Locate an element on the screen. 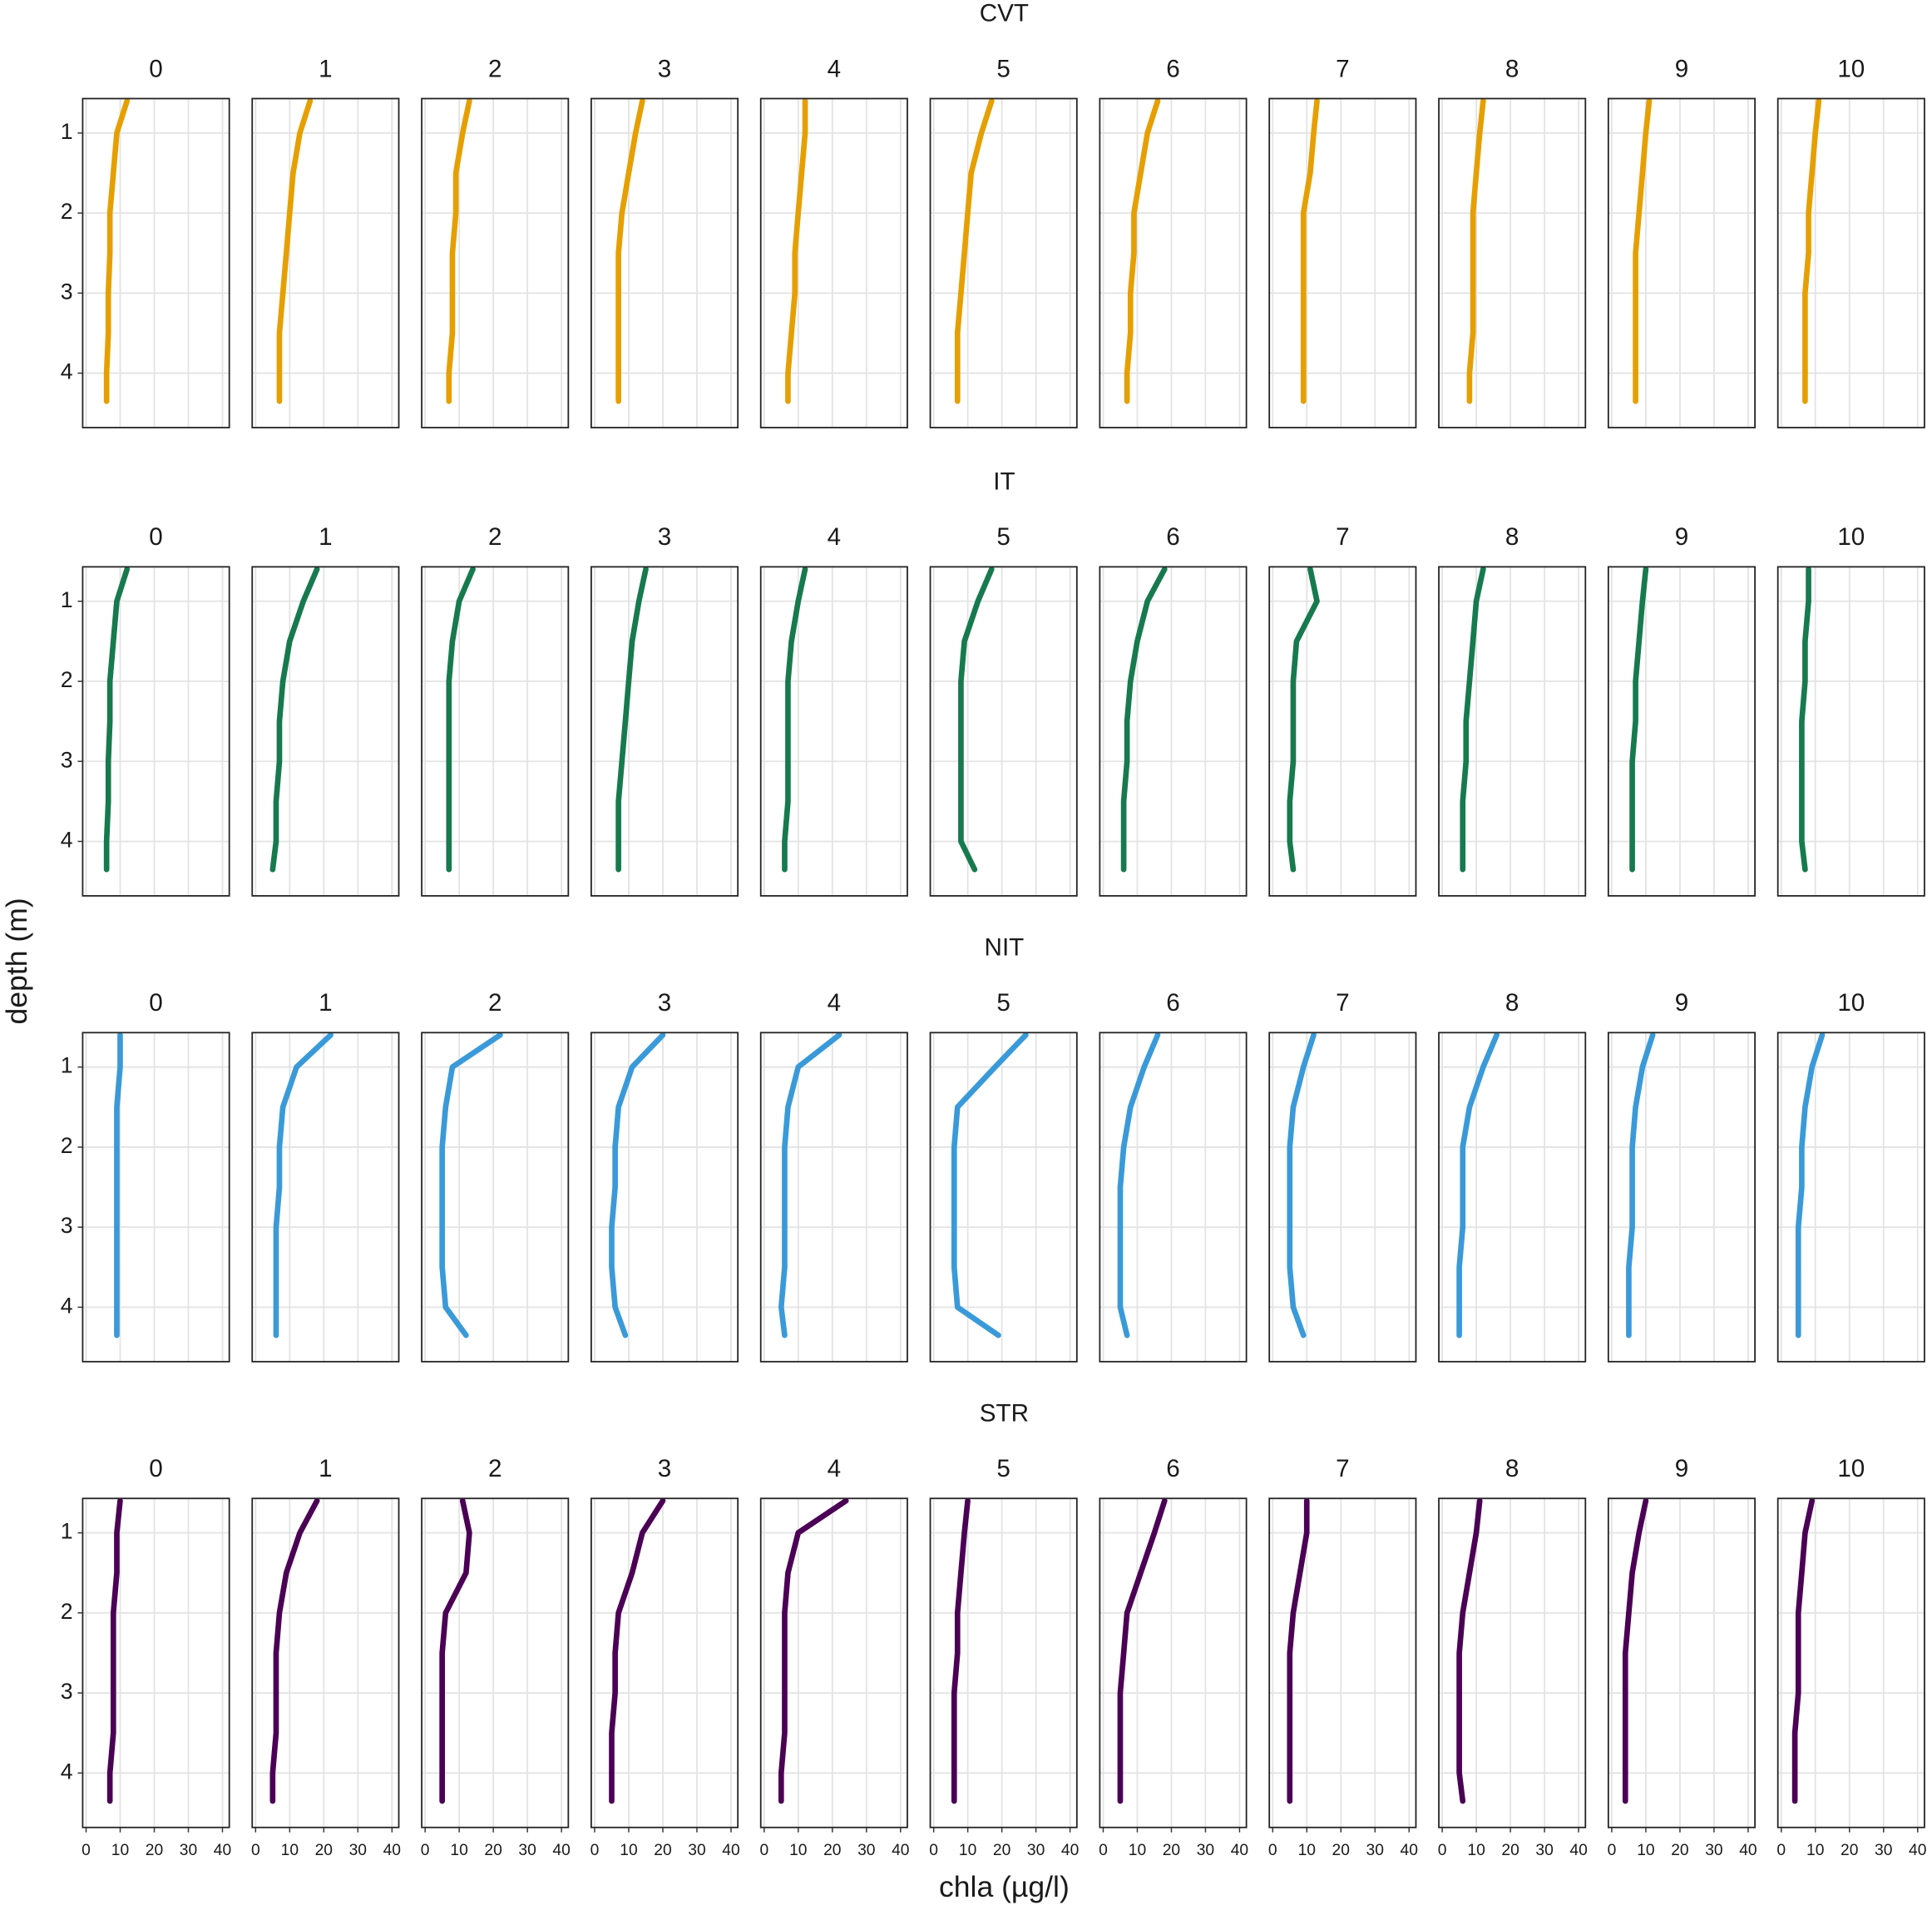  panel: 9 is located at coordinates (1682, 1176).